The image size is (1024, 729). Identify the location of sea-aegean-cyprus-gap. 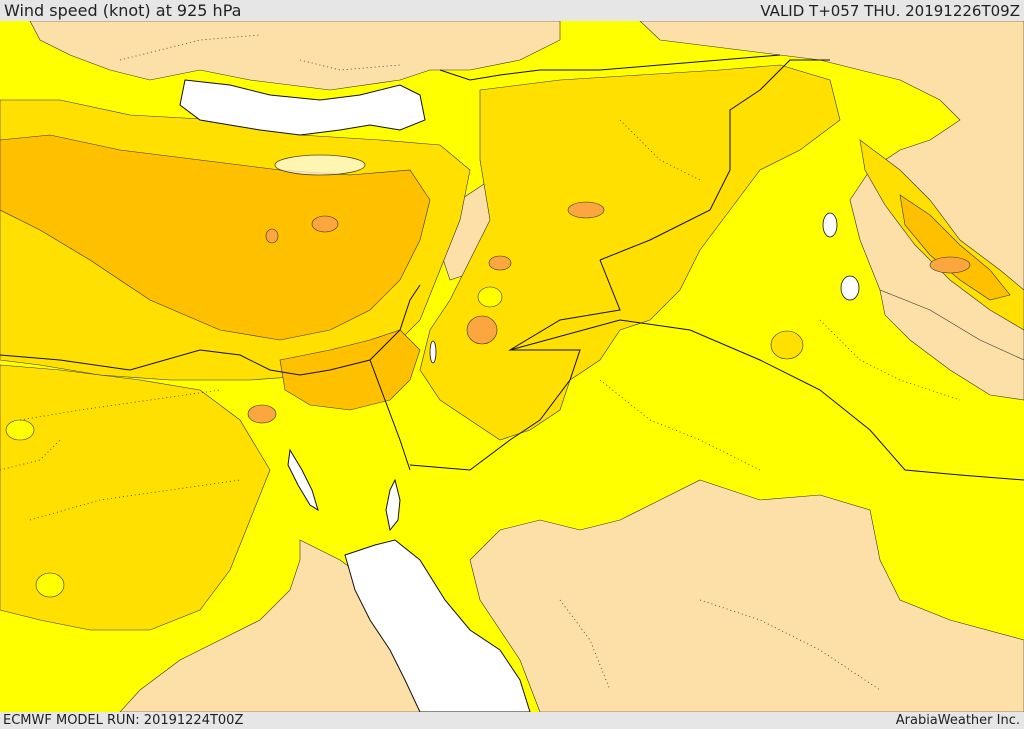
(302, 107).